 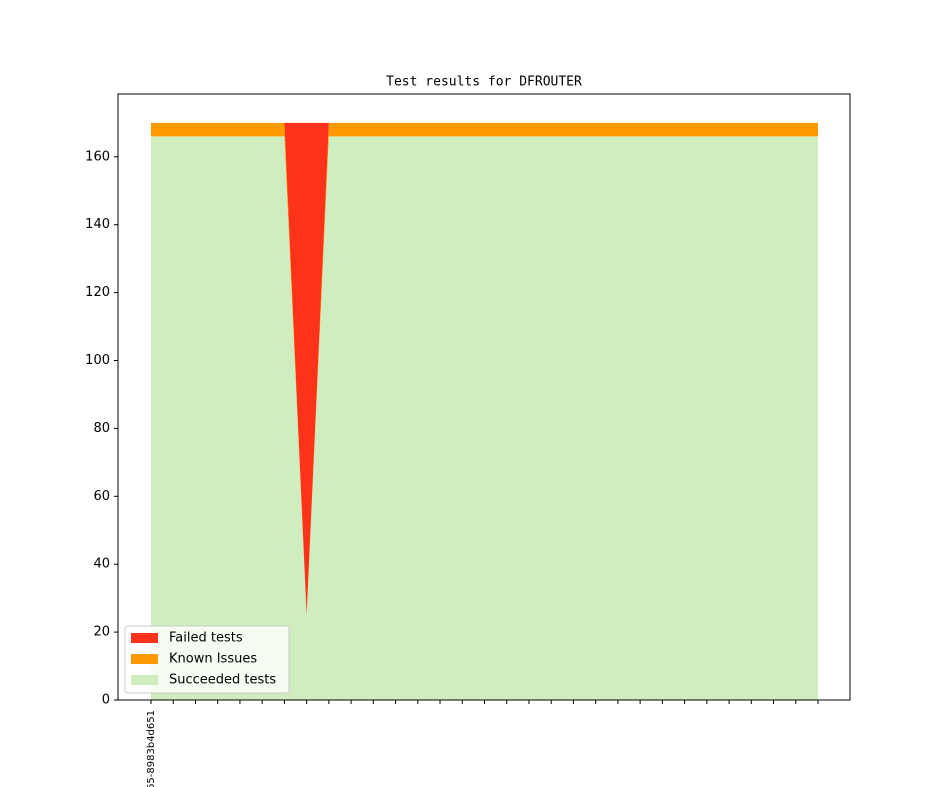 What do you see at coordinates (484, 82) in the screenshot?
I see `chart-title: Test results for DFROUTER` at bounding box center [484, 82].